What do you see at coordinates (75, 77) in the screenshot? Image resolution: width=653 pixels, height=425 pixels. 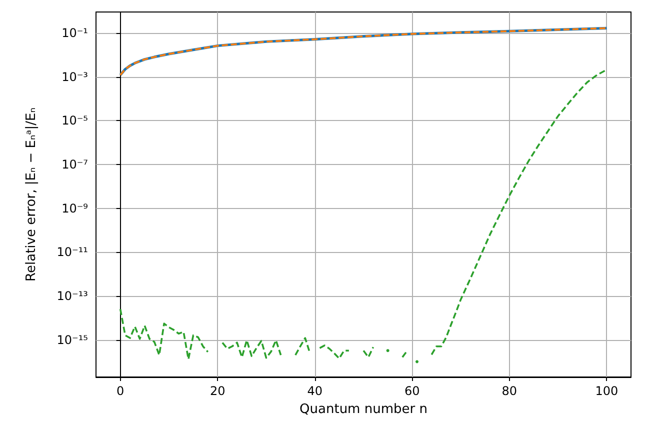 I see `y-tick-label: 10⁻³` at bounding box center [75, 77].